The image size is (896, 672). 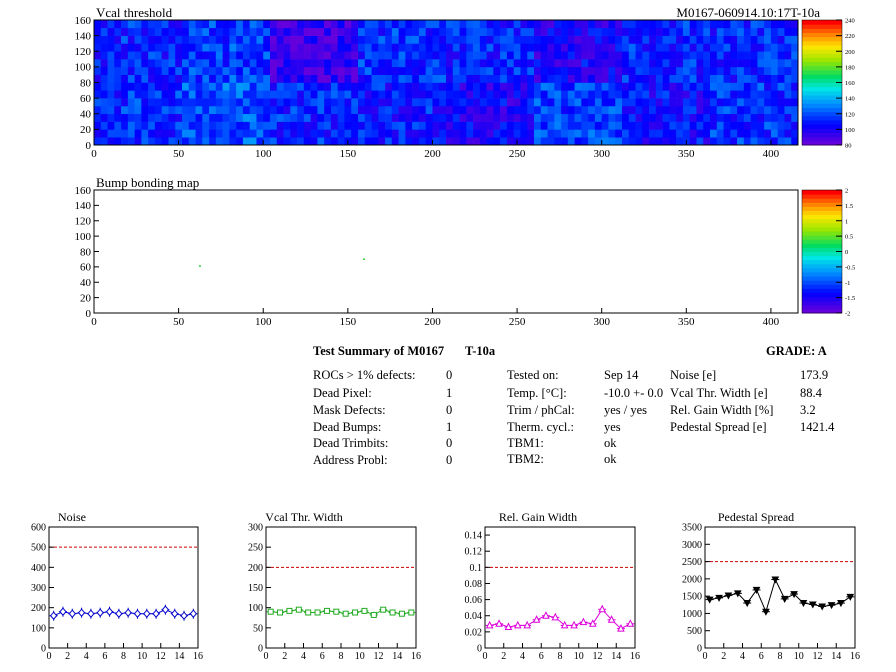 I want to click on palette-tick-label: 80, so click(x=848, y=146).